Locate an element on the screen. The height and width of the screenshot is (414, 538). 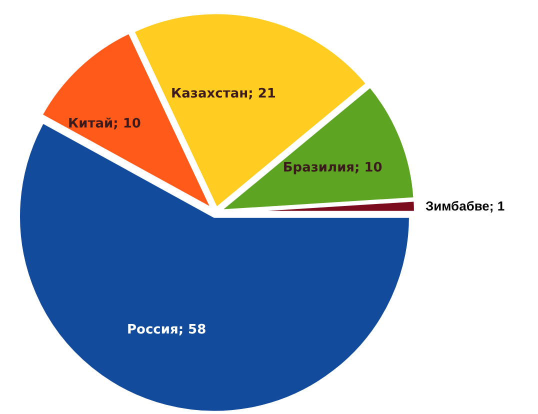
slice-label: Казахстан is located at coordinates (209, 94).